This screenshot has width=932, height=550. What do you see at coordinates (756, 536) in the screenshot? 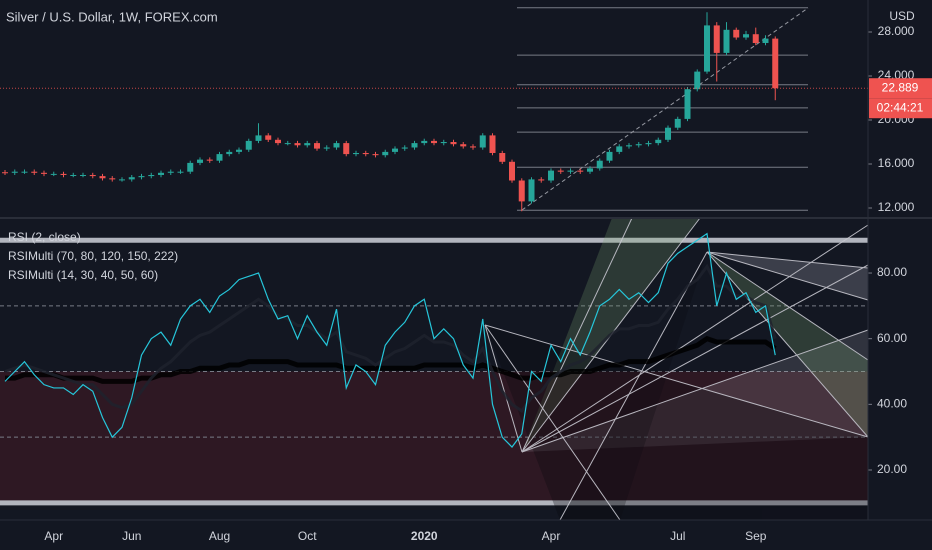
I see `x-tick-label: Sep` at bounding box center [756, 536].